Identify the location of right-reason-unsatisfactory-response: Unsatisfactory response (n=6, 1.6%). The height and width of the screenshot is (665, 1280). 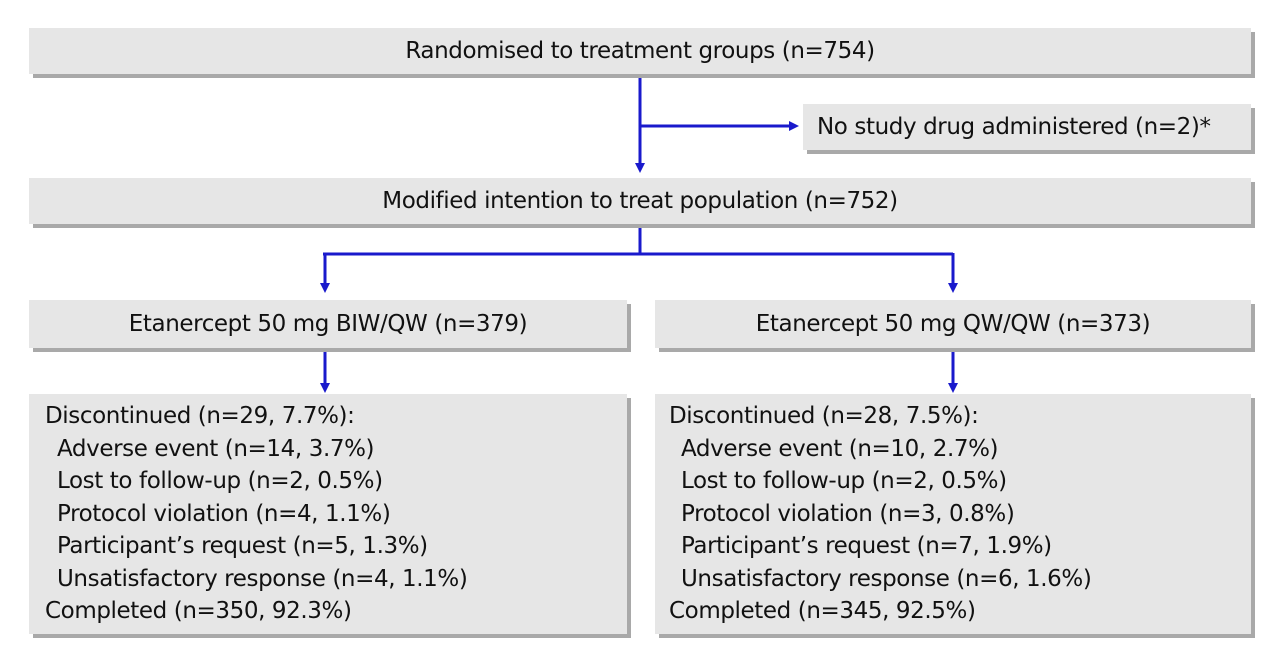
(886, 578).